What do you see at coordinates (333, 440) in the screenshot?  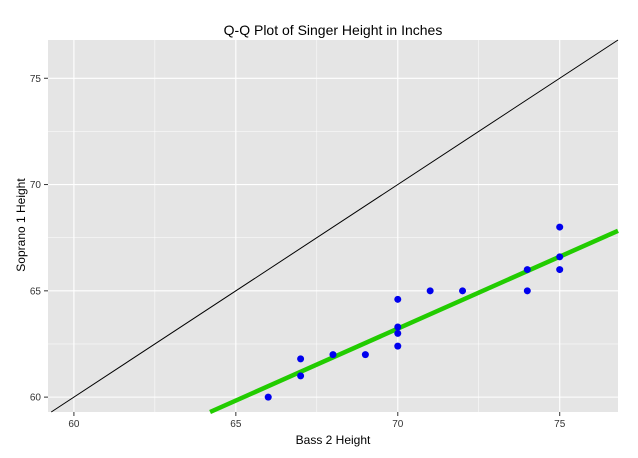 I see `x-axis-label: Bass 2 Height` at bounding box center [333, 440].